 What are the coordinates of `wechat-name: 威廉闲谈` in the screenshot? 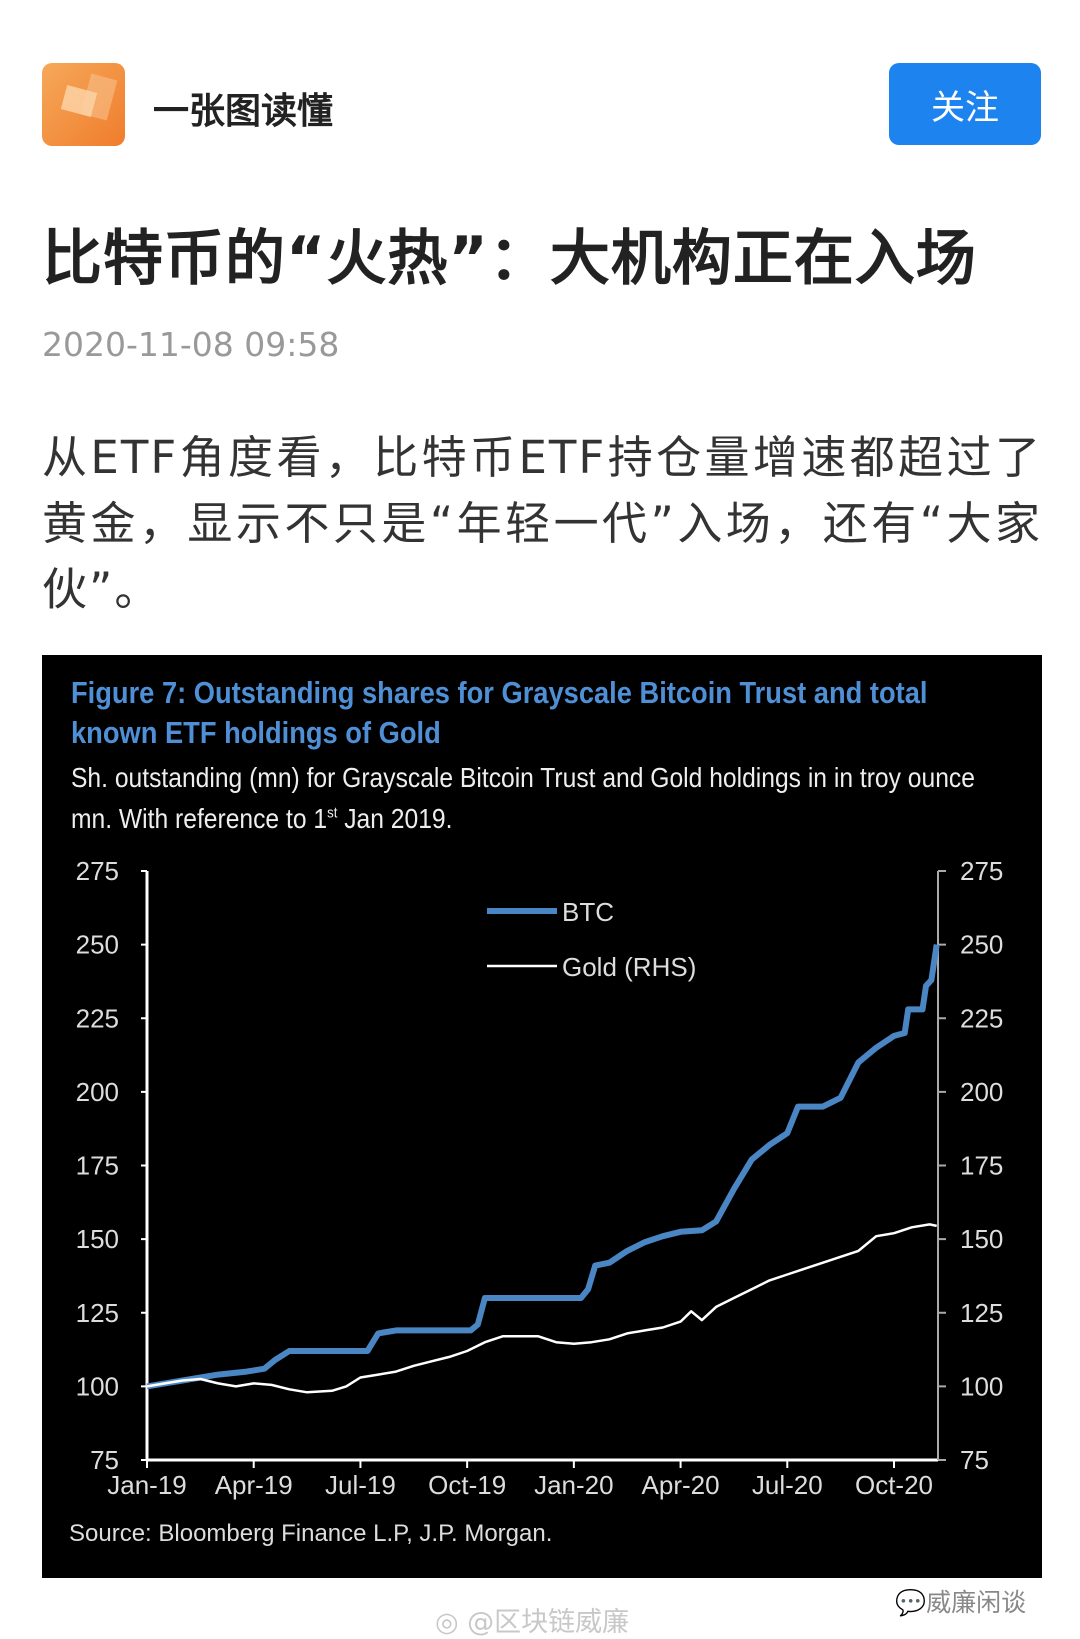 It's located at (976, 1602).